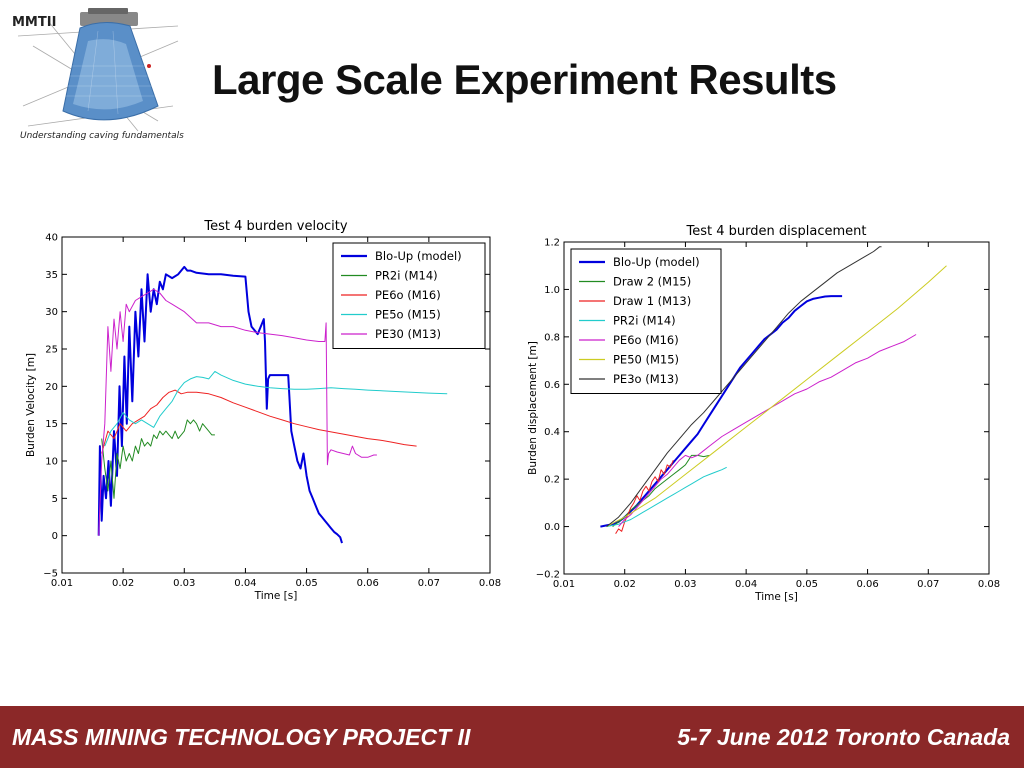 The width and height of the screenshot is (1024, 768). What do you see at coordinates (989, 584) in the screenshot?
I see `displacement-x-tick-label: 0.08` at bounding box center [989, 584].